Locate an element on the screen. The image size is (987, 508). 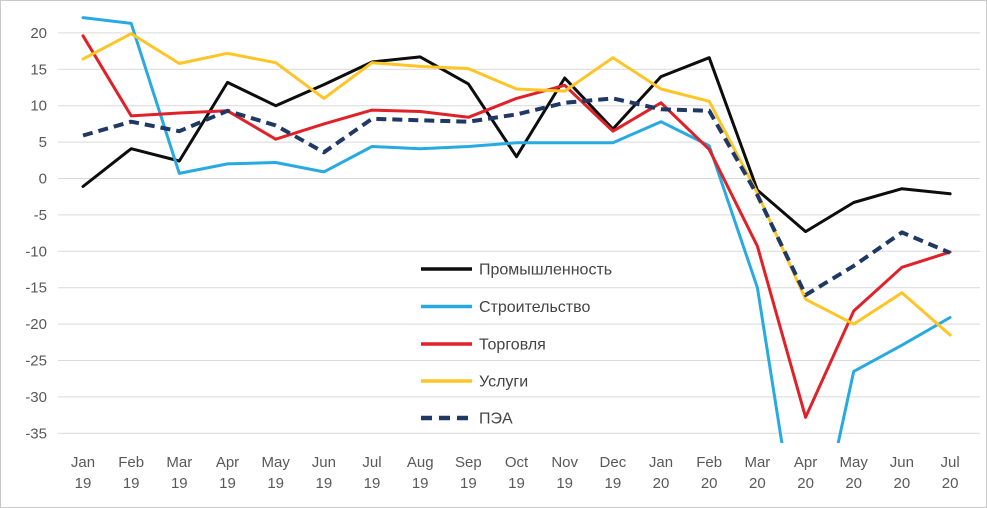
y-tick-label: 5 is located at coordinates (43, 142).